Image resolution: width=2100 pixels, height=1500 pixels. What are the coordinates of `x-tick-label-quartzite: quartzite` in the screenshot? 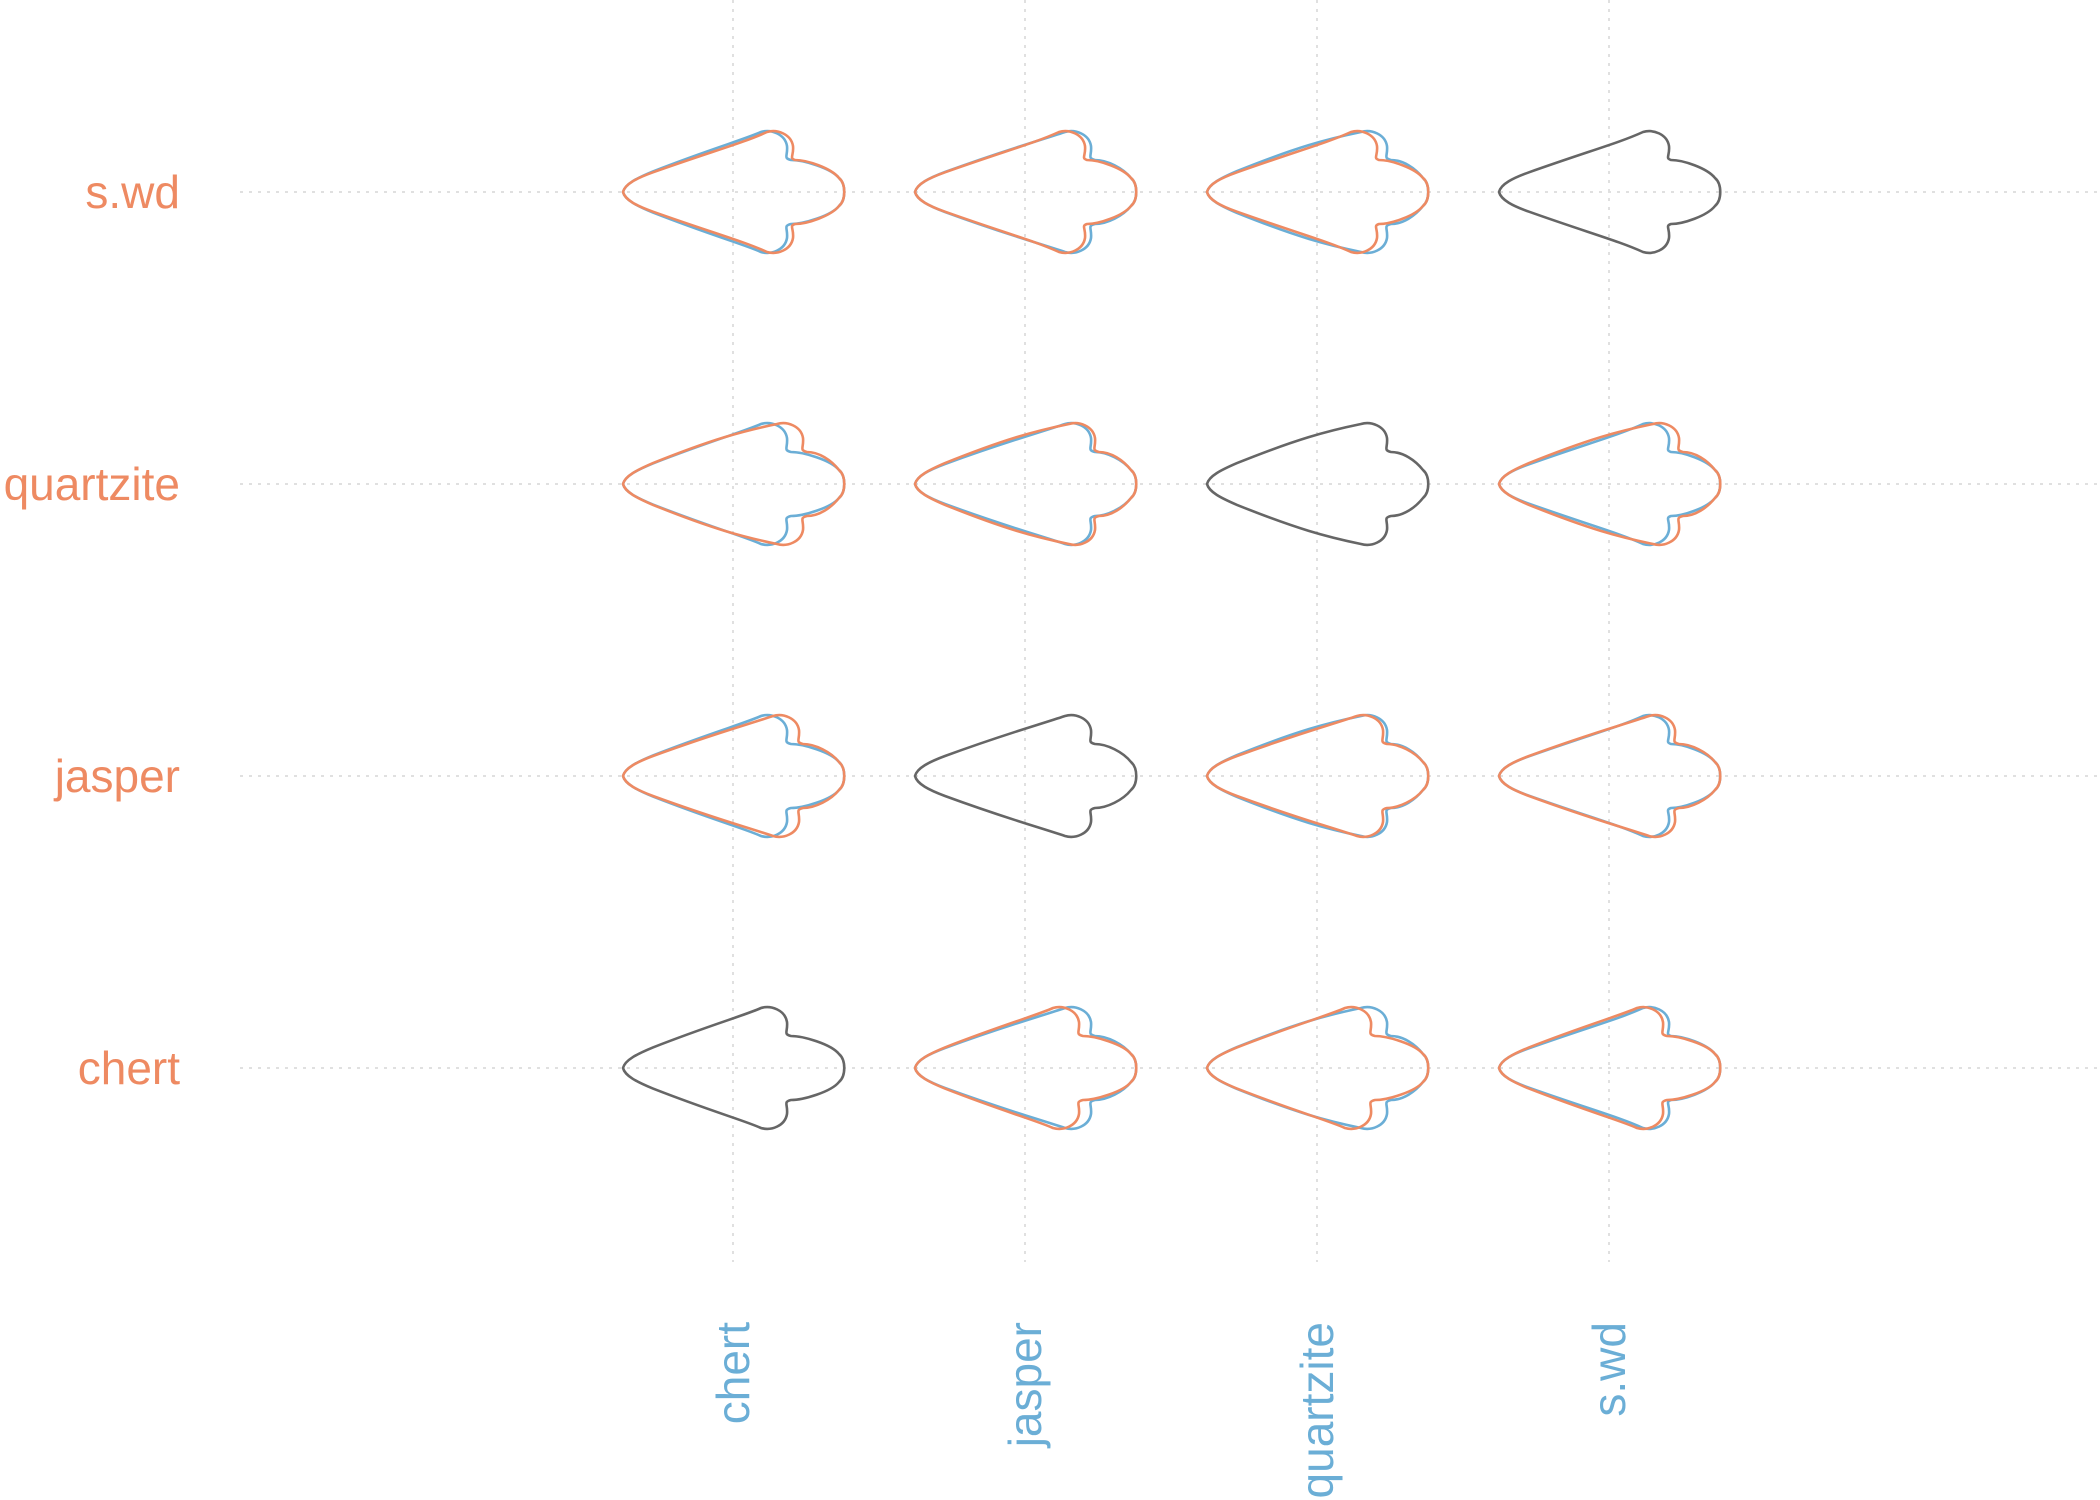 It's located at (1317, 1410).